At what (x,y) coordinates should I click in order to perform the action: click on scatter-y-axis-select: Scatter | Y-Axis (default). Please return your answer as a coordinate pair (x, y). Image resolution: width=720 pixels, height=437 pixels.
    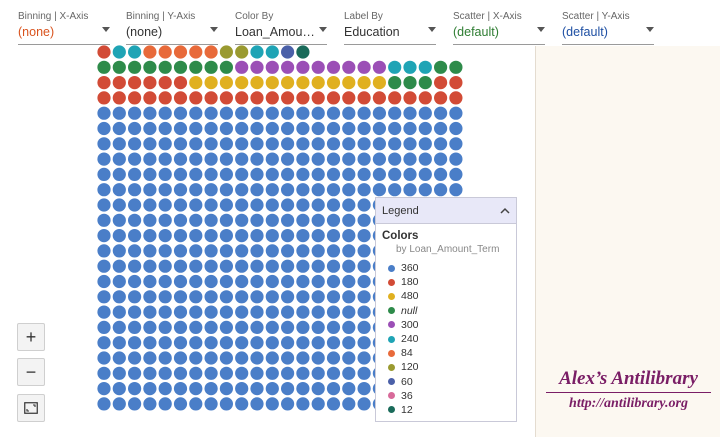
    Looking at the image, I should click on (608, 27).